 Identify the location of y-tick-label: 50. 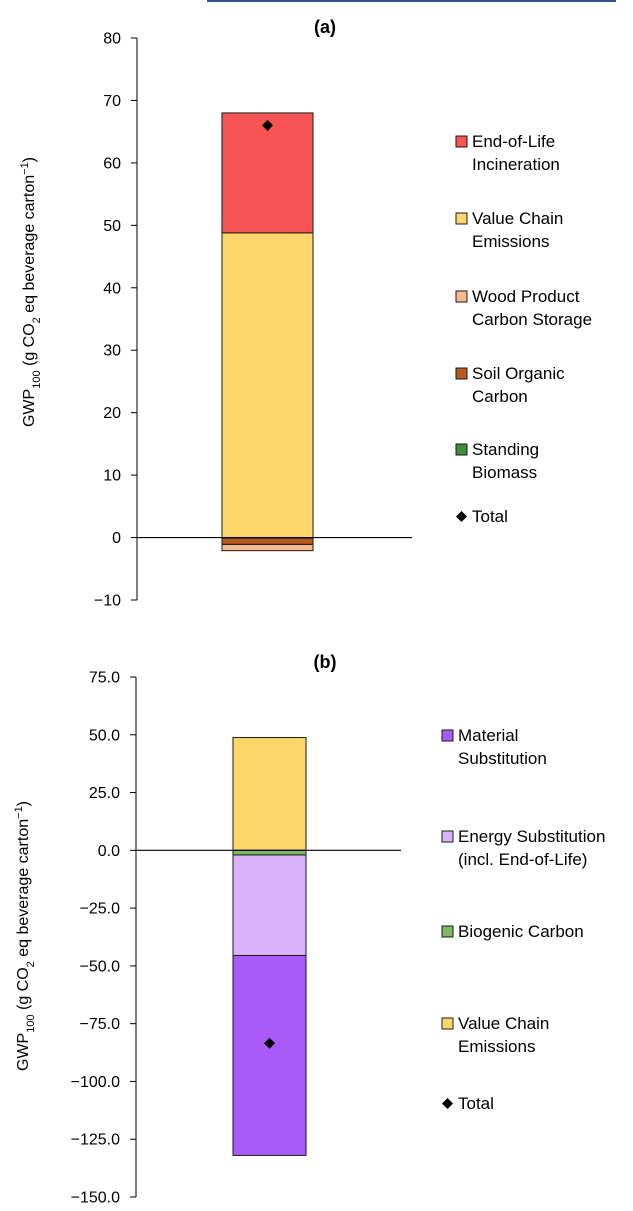
(112, 226).